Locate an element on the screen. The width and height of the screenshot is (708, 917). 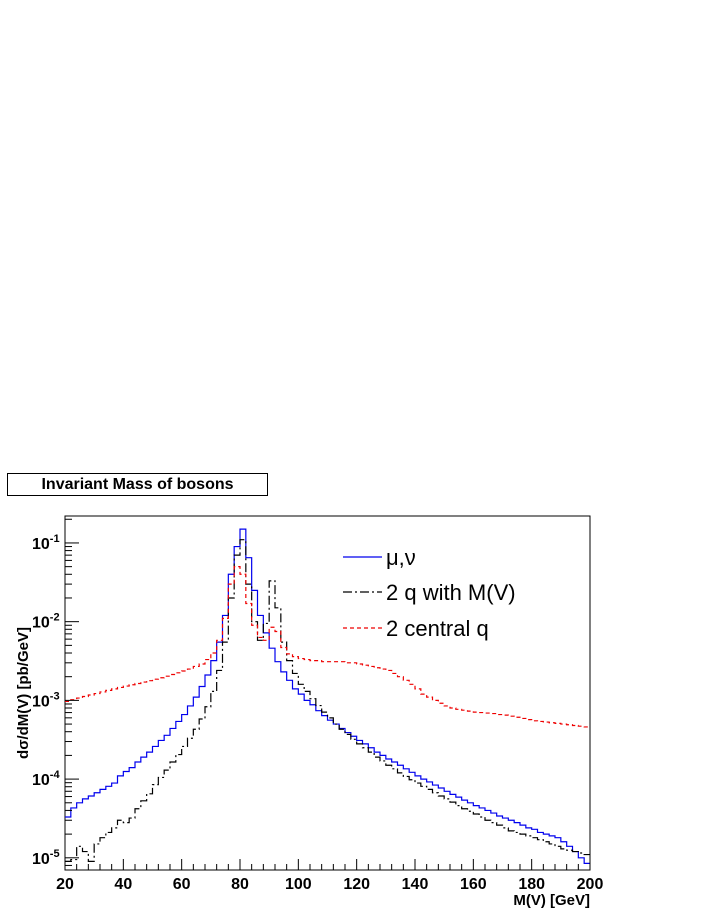
x-tick-label: 40 is located at coordinates (123, 884).